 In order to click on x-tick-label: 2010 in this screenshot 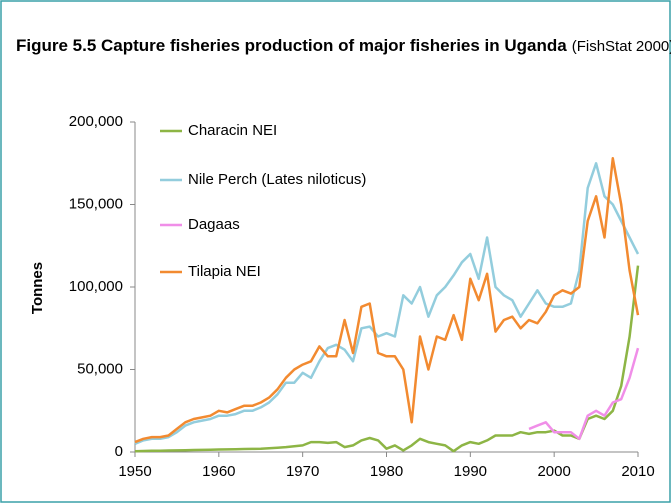, I will do `click(637, 471)`.